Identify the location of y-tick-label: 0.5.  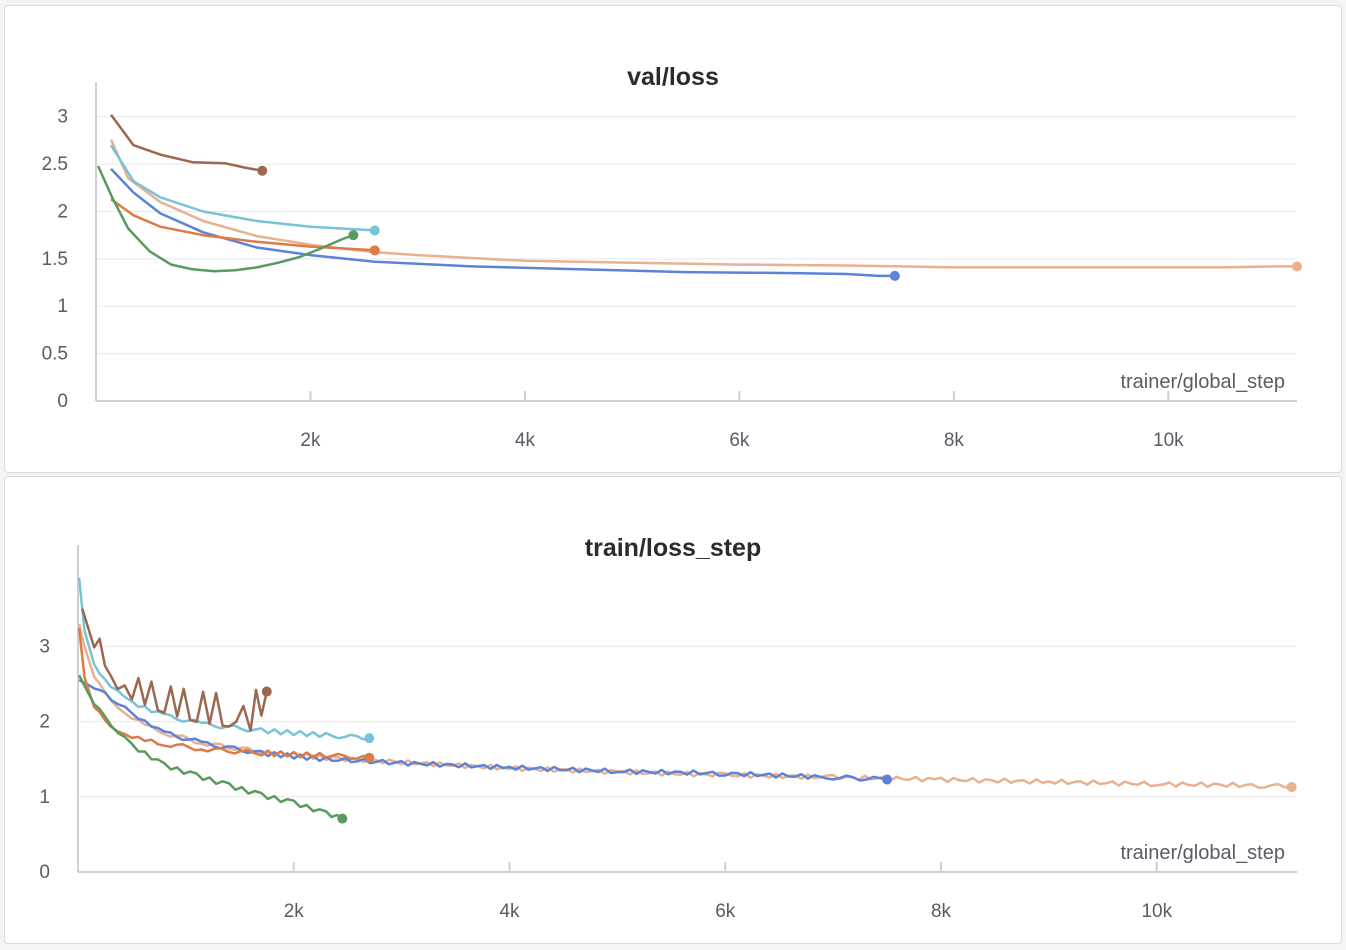
(55, 354).